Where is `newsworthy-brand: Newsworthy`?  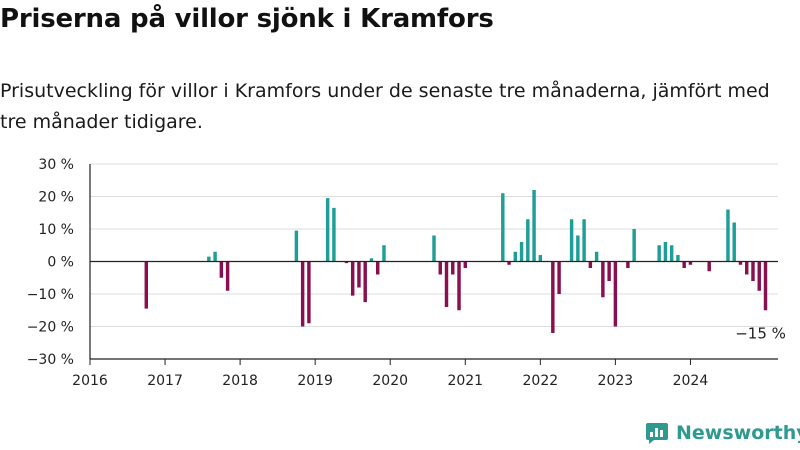
newsworthy-brand: Newsworthy is located at coordinates (722, 433).